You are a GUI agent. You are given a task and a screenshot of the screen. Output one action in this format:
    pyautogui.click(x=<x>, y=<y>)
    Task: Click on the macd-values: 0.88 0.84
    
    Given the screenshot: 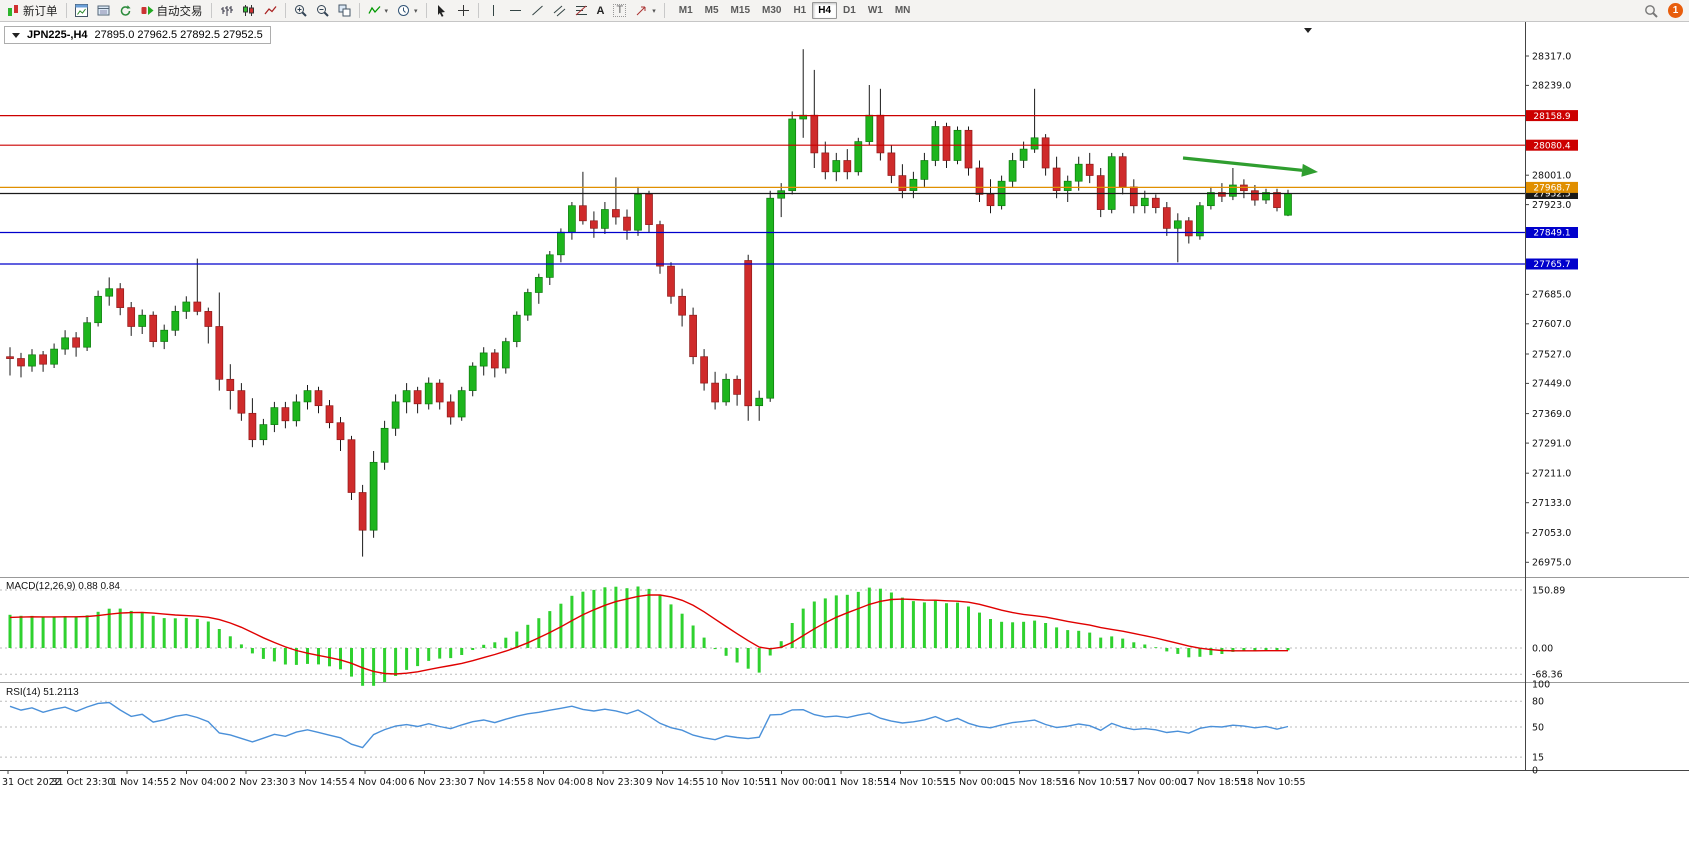 What is the action you would take?
    pyautogui.click(x=99, y=586)
    